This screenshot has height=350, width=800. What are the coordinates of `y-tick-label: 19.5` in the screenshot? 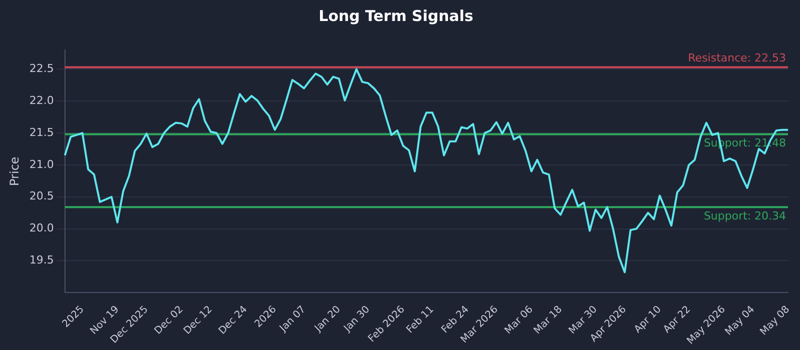 It's located at (41, 260).